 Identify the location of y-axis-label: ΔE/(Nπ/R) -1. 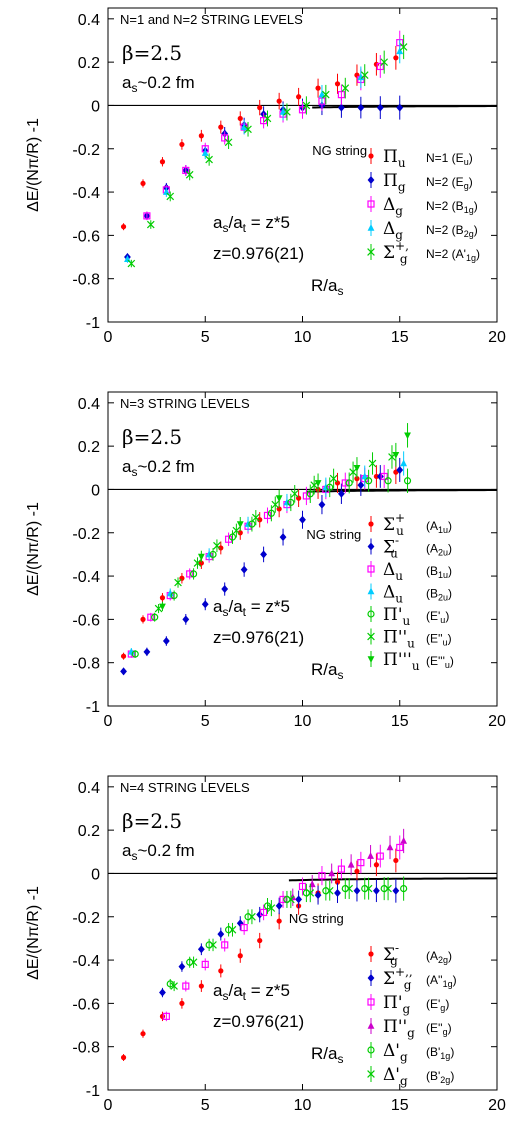
(33, 933).